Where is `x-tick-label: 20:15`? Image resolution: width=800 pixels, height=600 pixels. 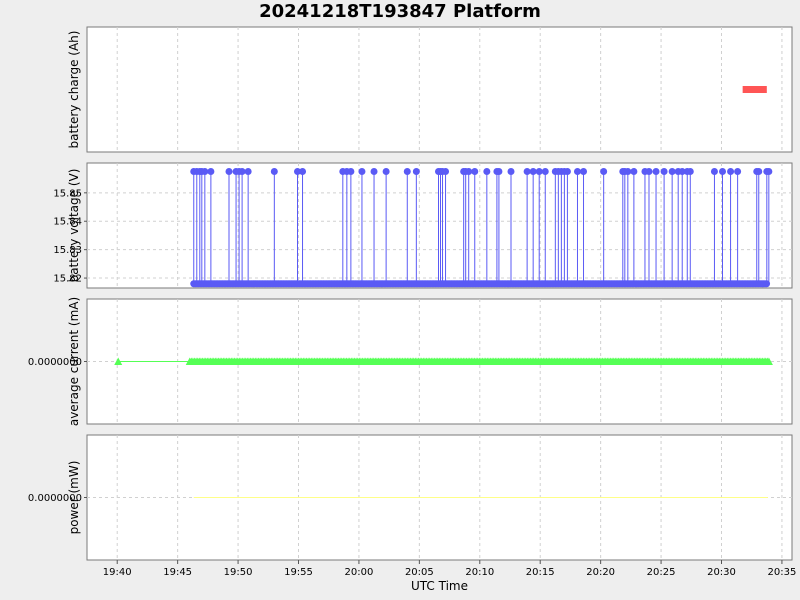 x-tick-label: 20:15 is located at coordinates (540, 572).